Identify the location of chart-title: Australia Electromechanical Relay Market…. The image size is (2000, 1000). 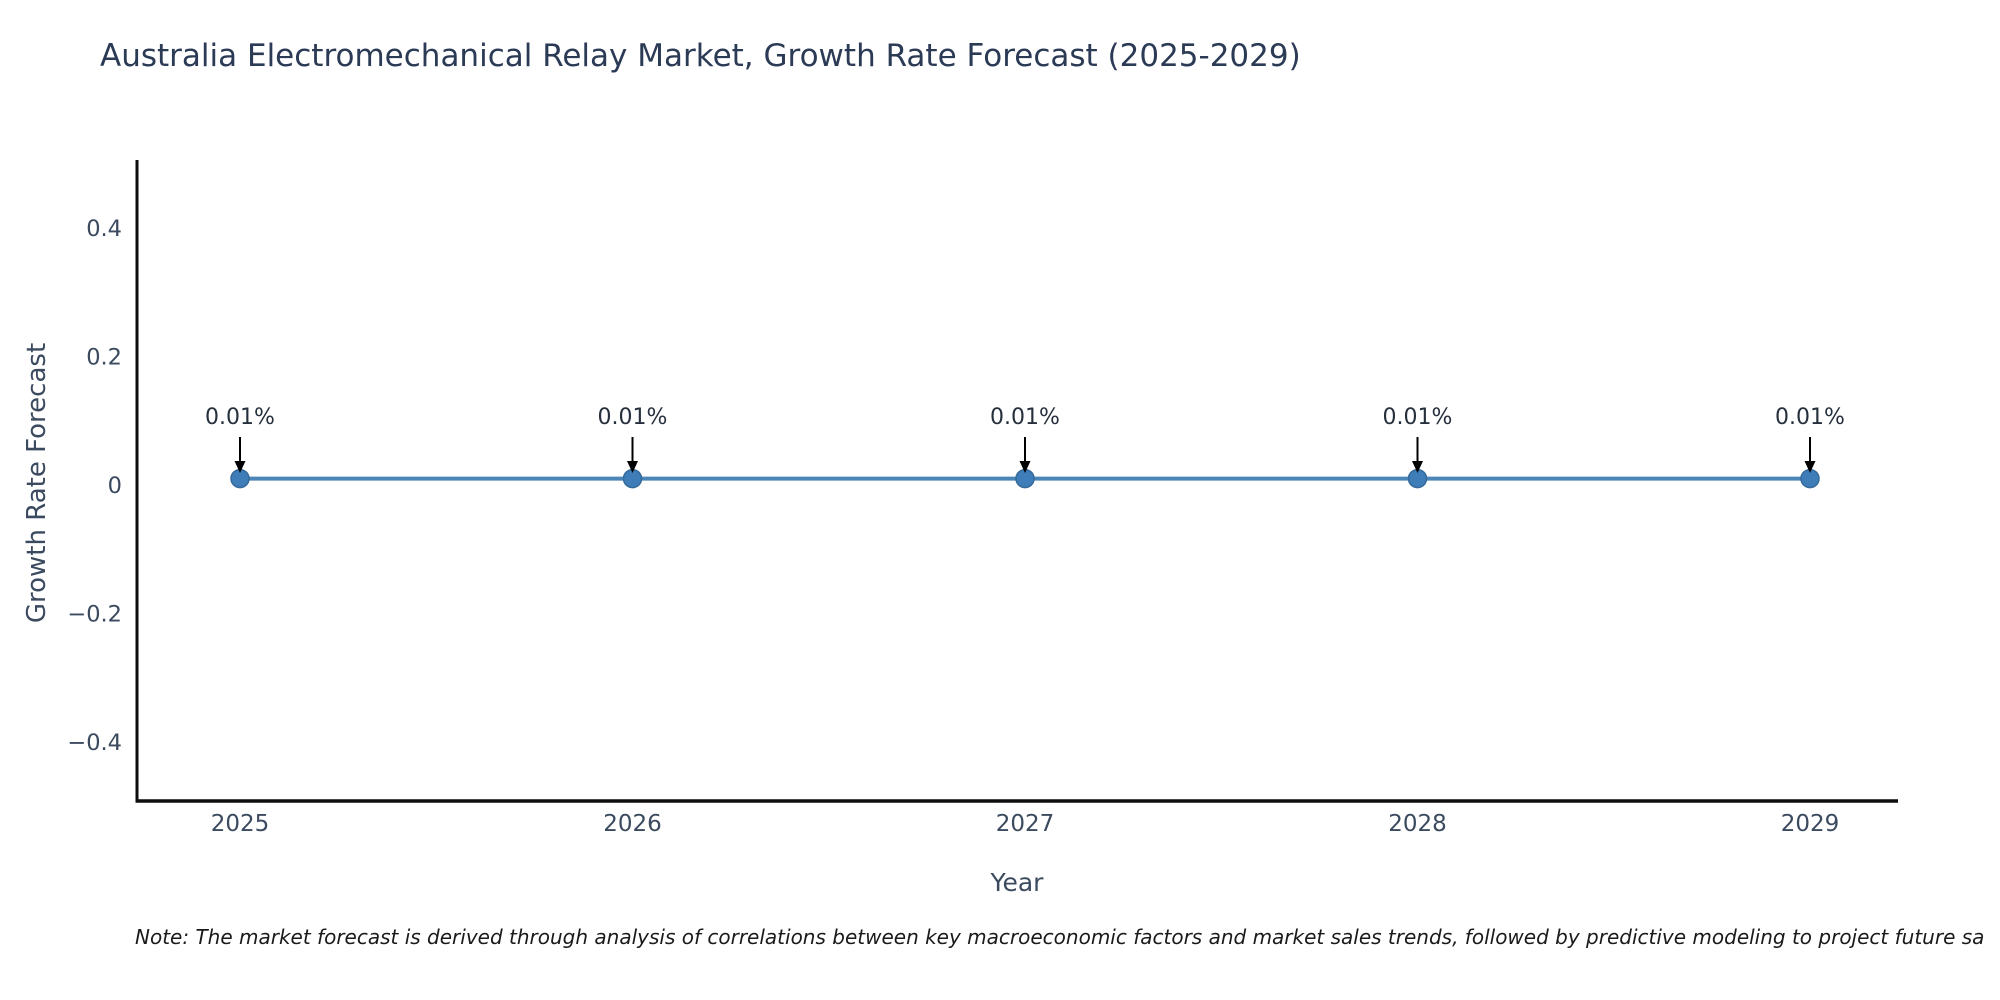
(700, 56).